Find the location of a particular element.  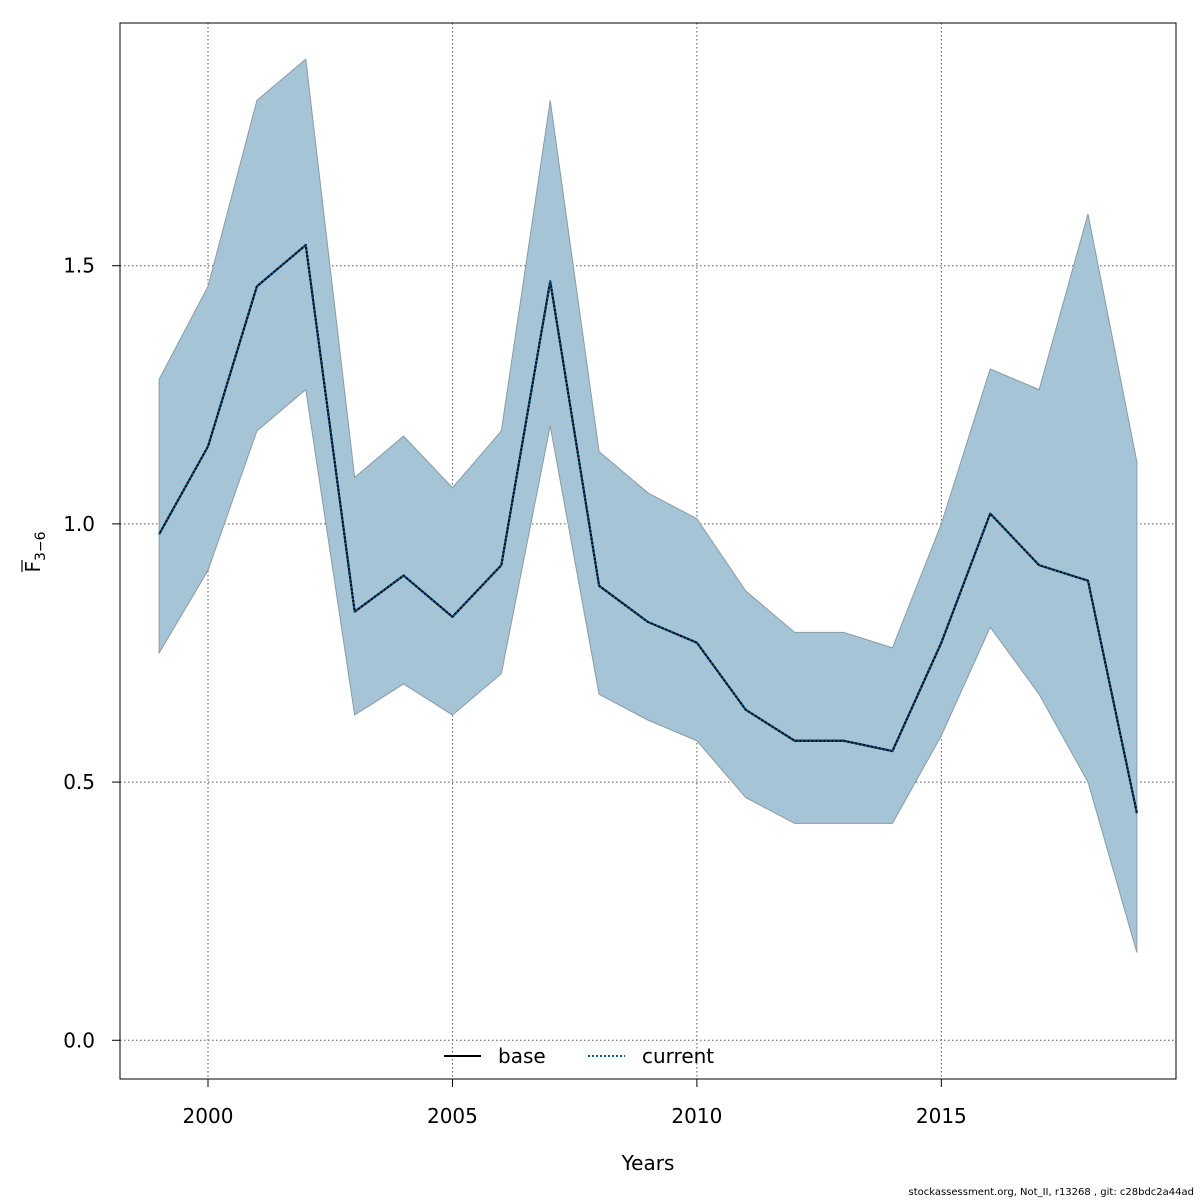

y-axis-title-sub: 3−6 is located at coordinates (41, 546).